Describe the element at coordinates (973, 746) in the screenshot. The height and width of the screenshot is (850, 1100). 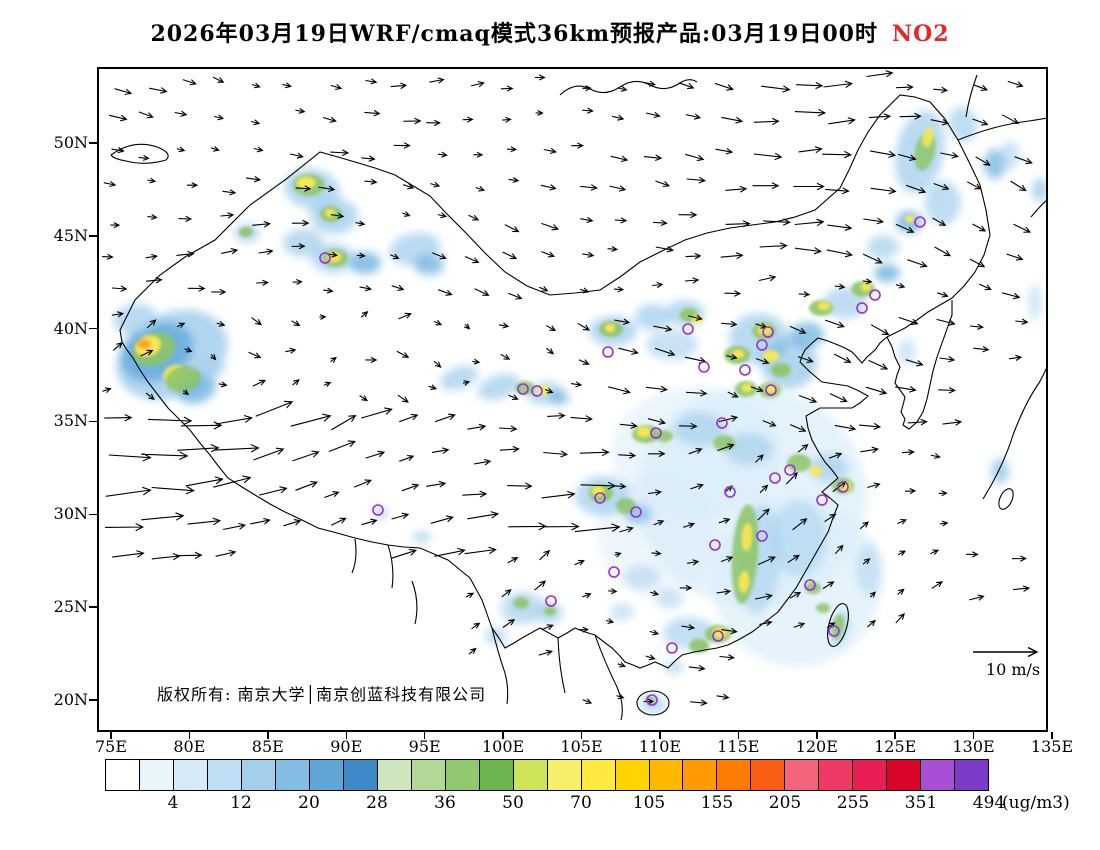
I see `lon-label: 130E` at that location.